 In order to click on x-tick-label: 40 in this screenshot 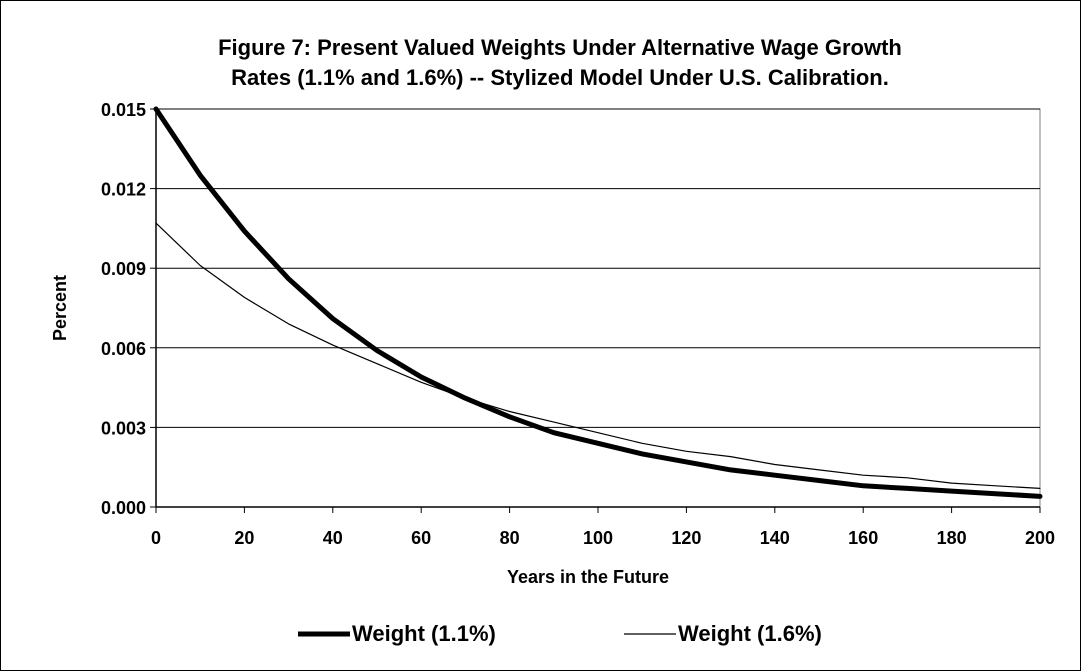, I will do `click(333, 538)`.